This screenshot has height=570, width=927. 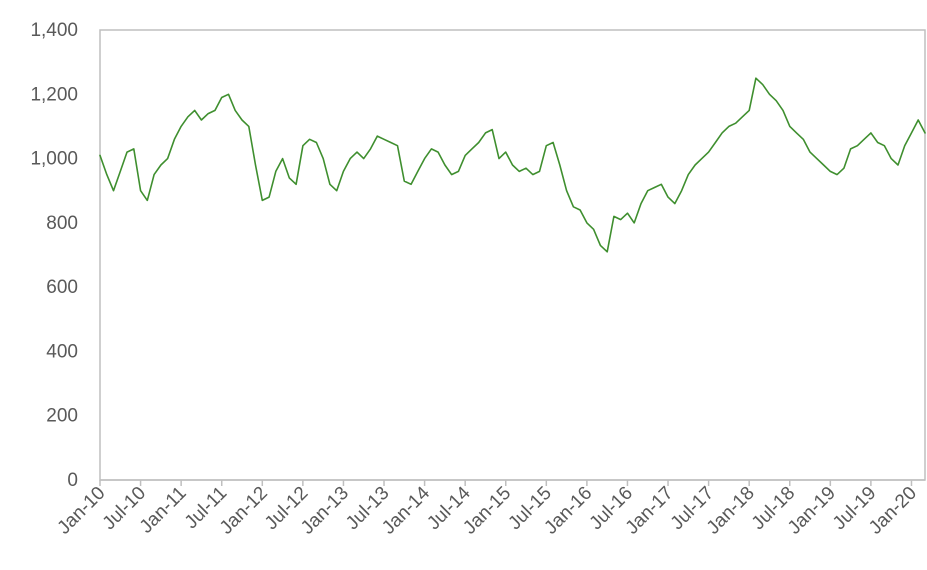 What do you see at coordinates (82, 511) in the screenshot?
I see `x-tick-label: Jan-10` at bounding box center [82, 511].